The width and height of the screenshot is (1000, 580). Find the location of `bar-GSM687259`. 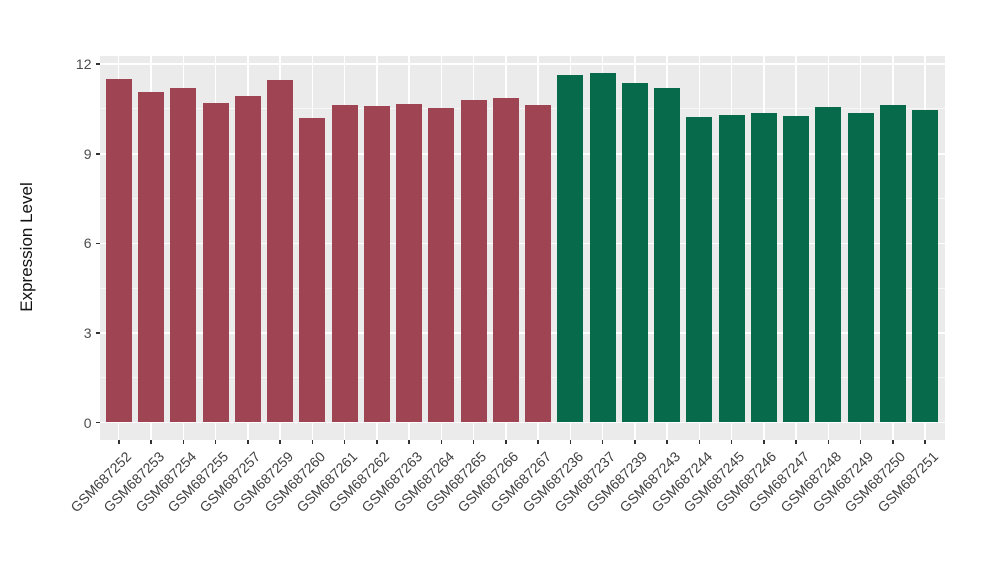

bar-GSM687259 is located at coordinates (280, 251).